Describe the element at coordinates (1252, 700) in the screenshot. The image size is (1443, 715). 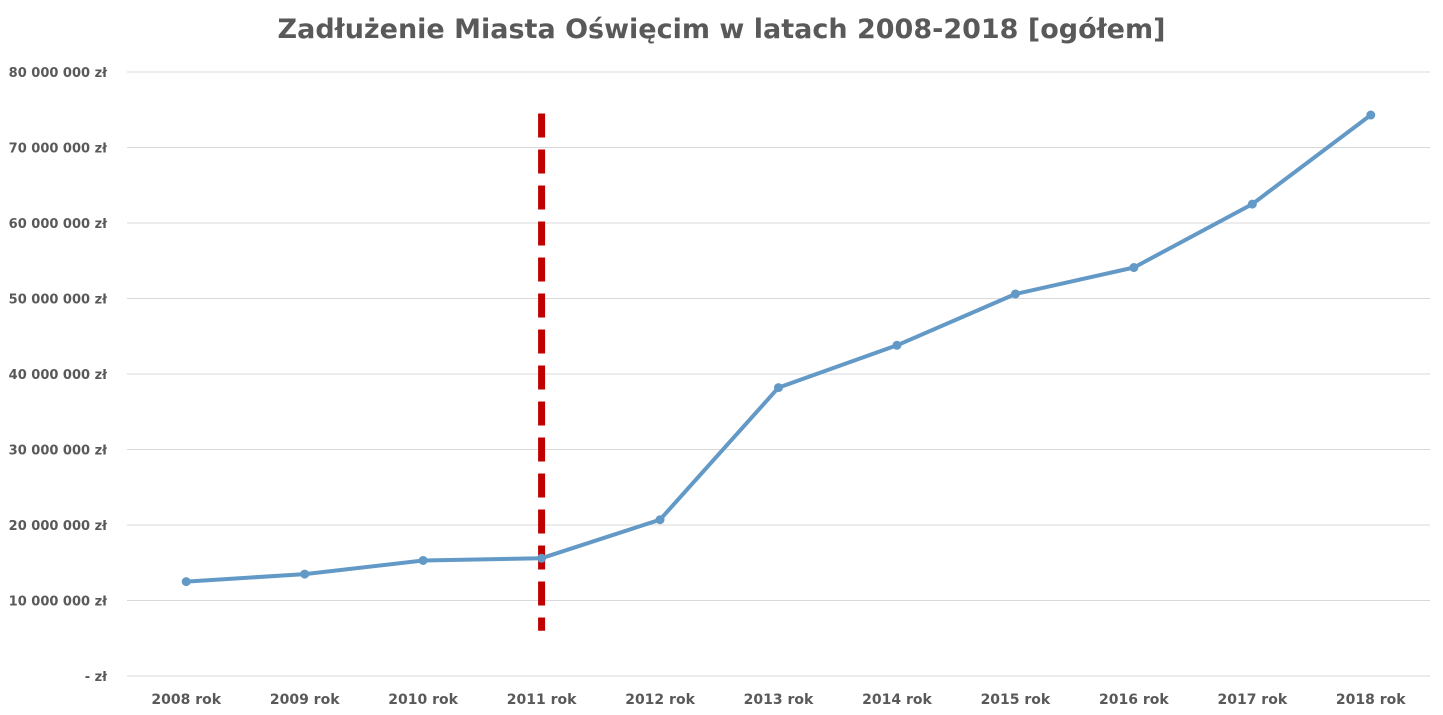
I see `x-tick-label: 2017 rok` at that location.